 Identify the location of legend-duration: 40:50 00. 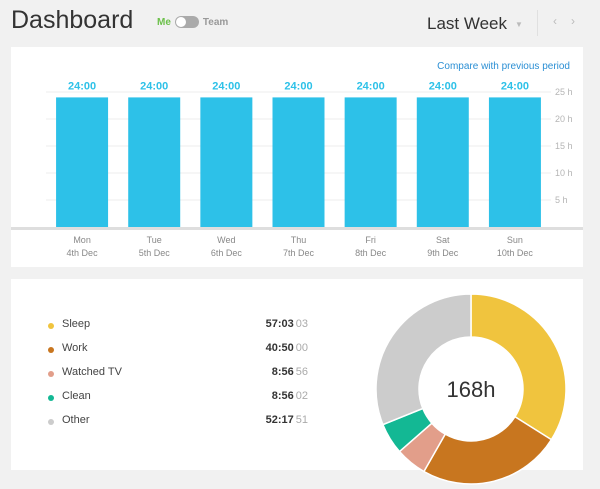
(286, 348).